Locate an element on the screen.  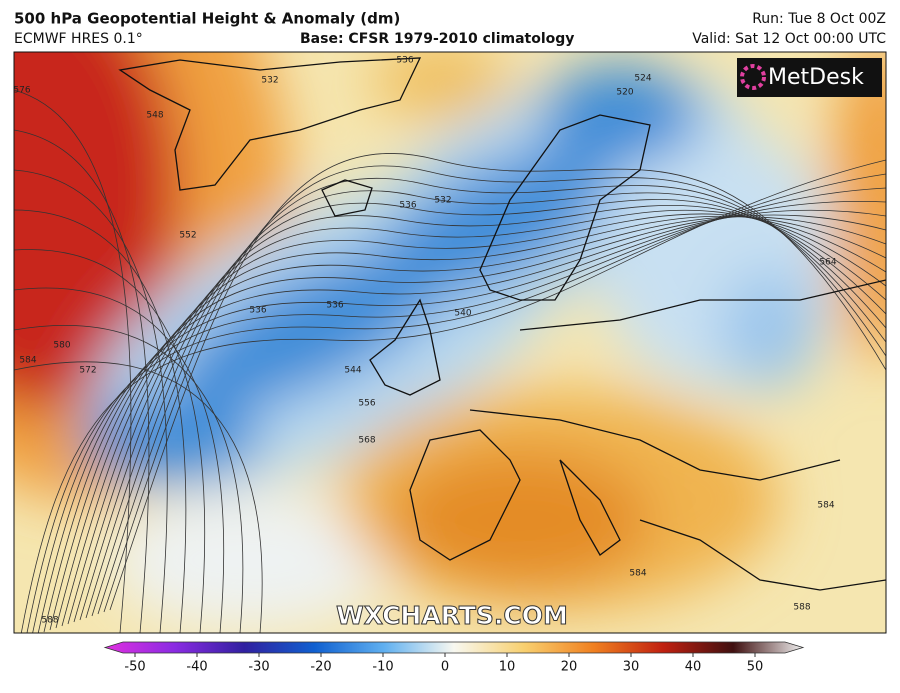
colorbar-tick-label: 30 is located at coordinates (631, 667).